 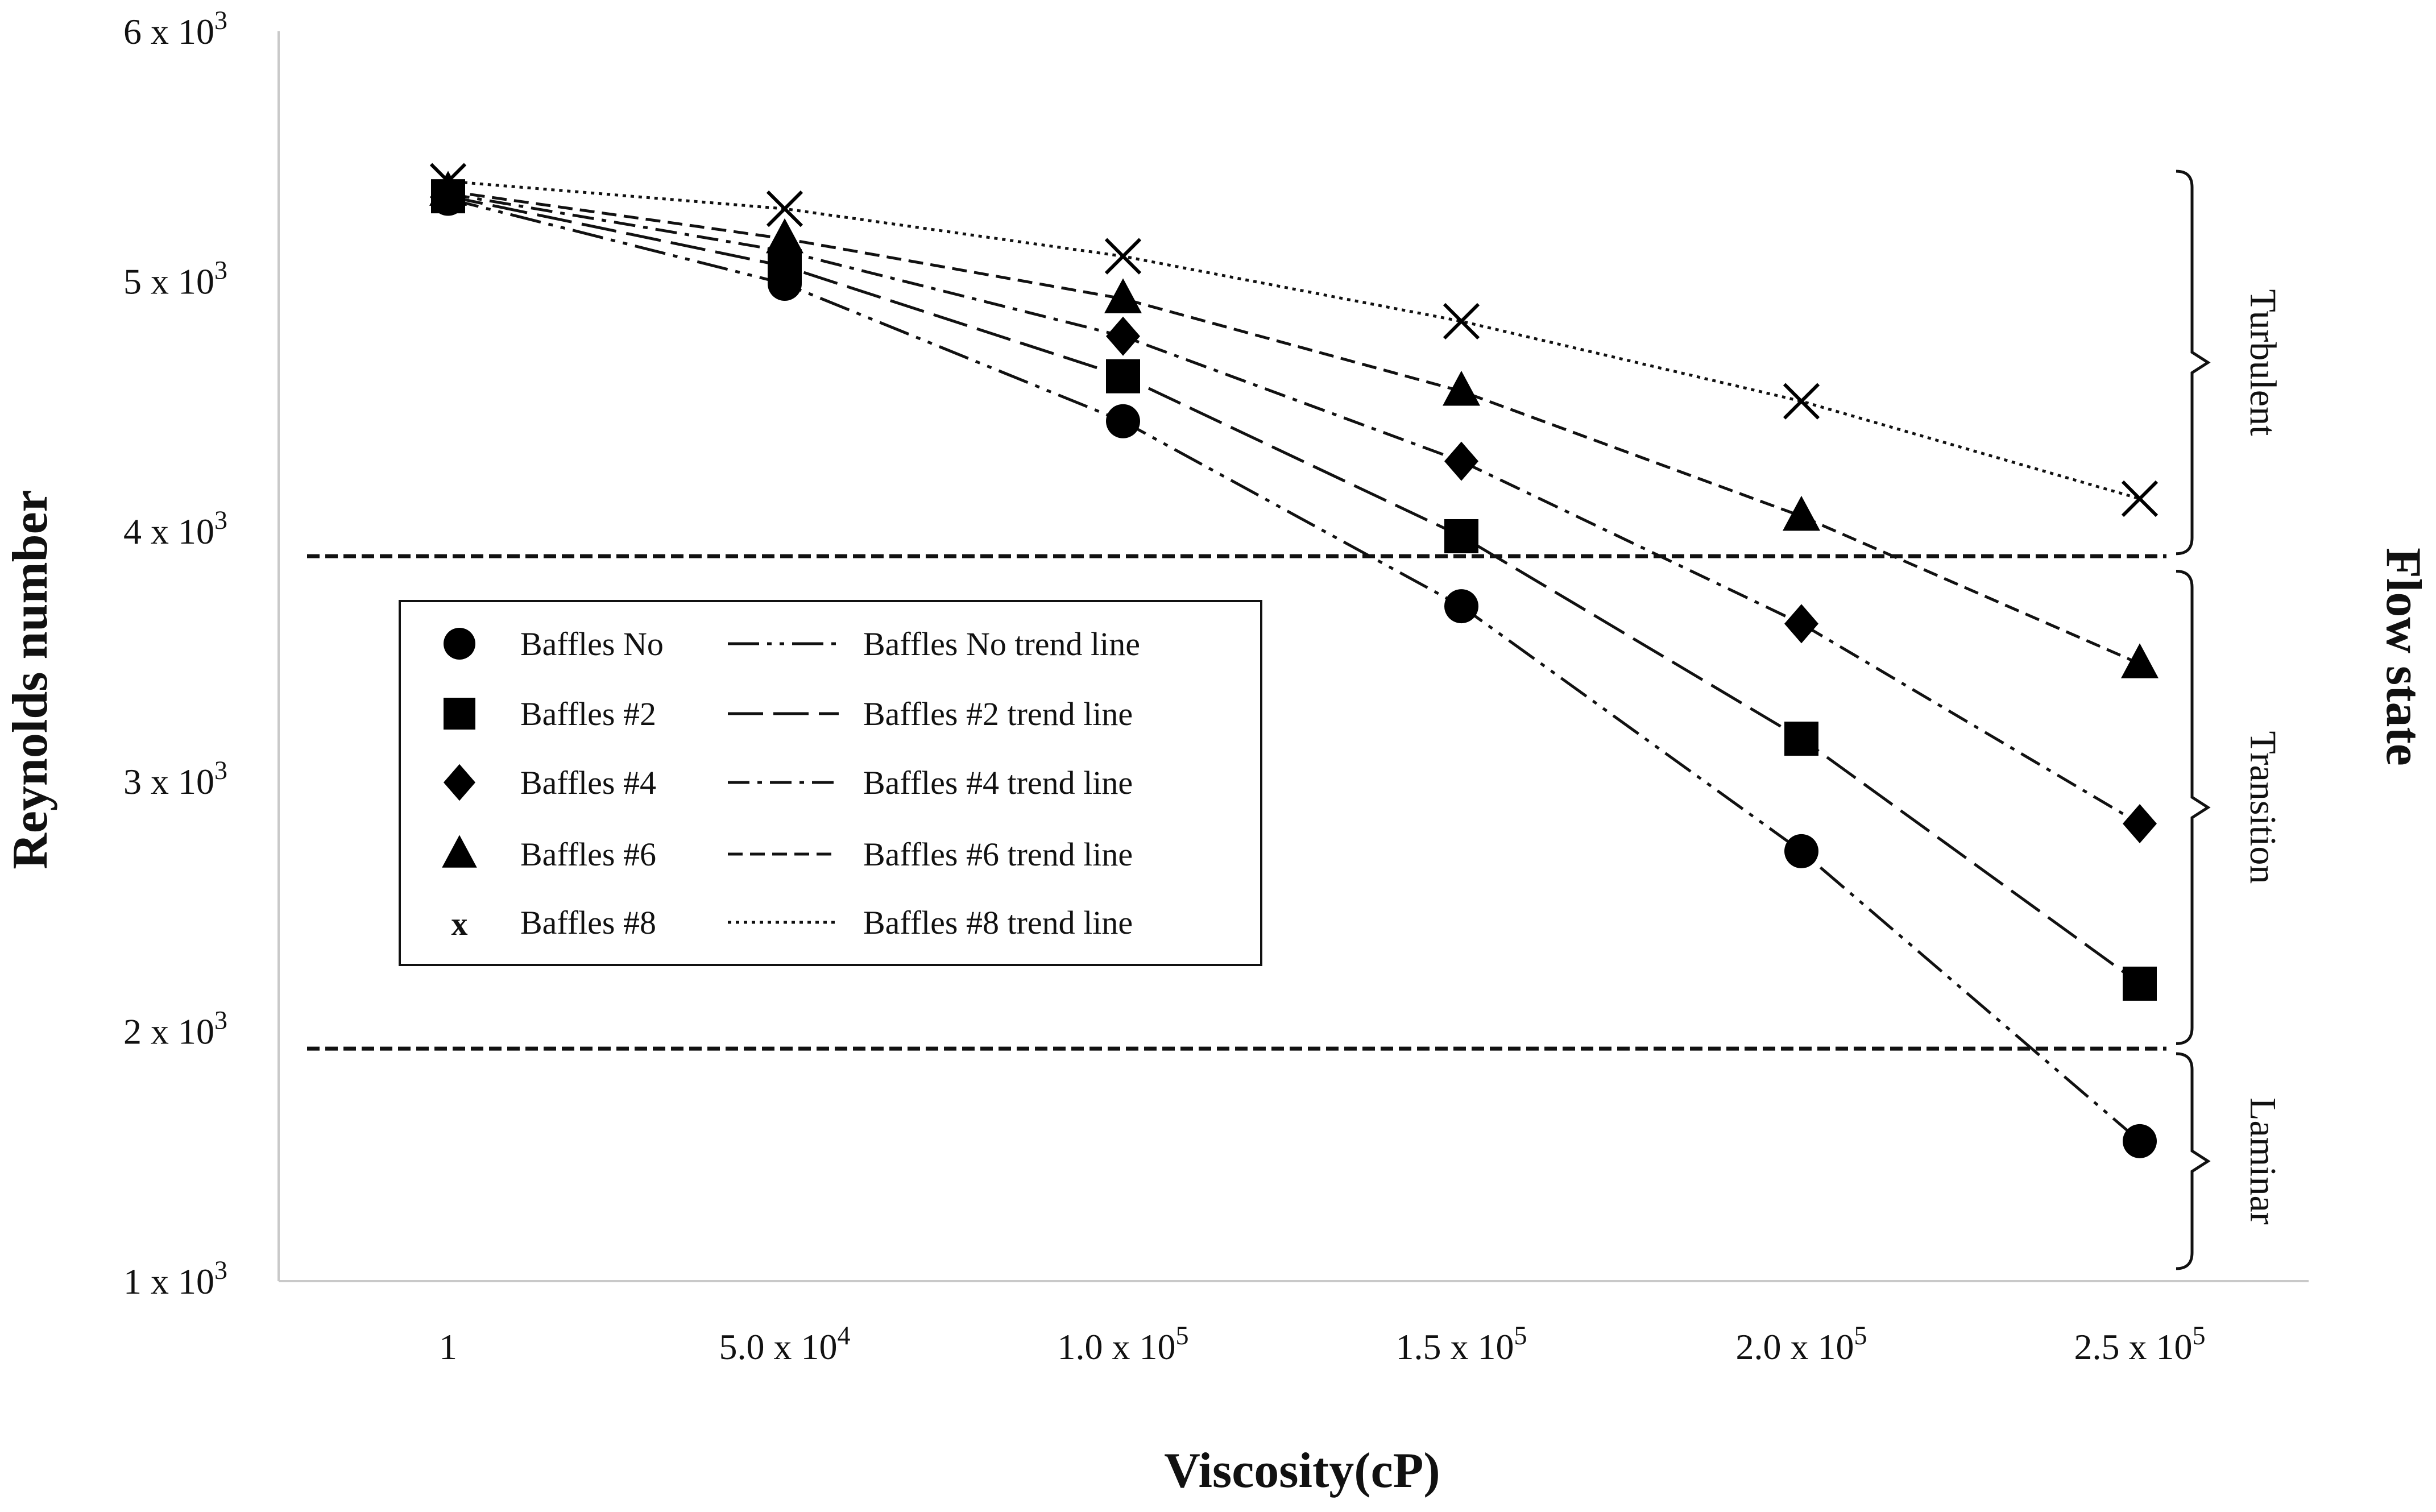 What do you see at coordinates (2139, 1344) in the screenshot?
I see `x-tick-label: 2.5 x 10⁵` at bounding box center [2139, 1344].